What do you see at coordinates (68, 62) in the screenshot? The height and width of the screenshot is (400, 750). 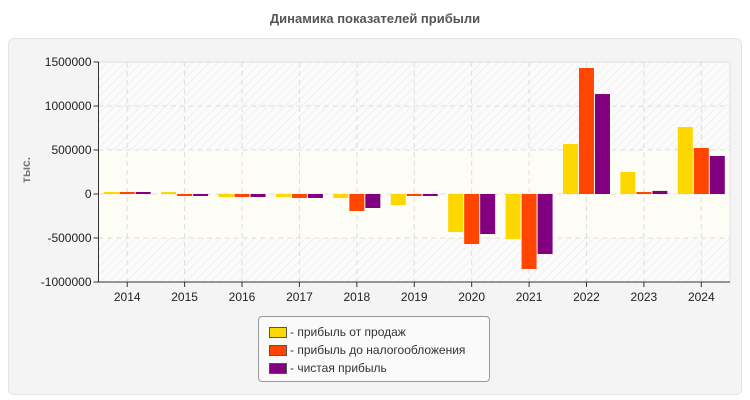 I see `y-tick-label: 1500000` at bounding box center [68, 62].